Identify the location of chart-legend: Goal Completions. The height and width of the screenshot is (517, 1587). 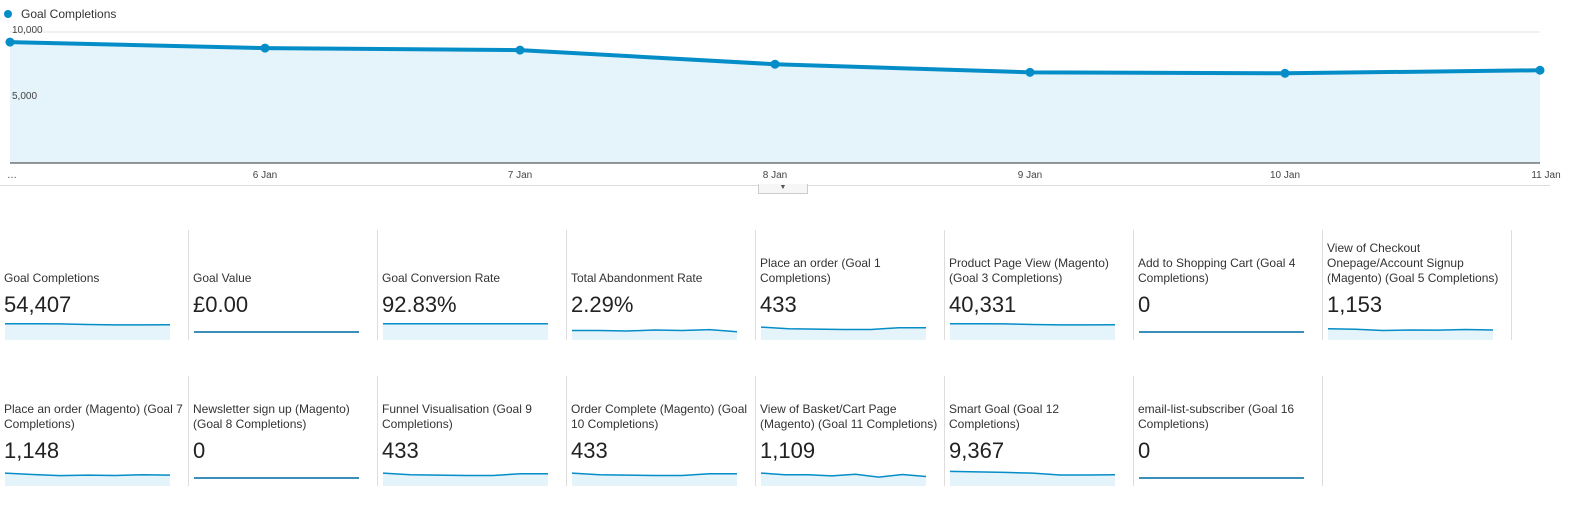
(60, 14).